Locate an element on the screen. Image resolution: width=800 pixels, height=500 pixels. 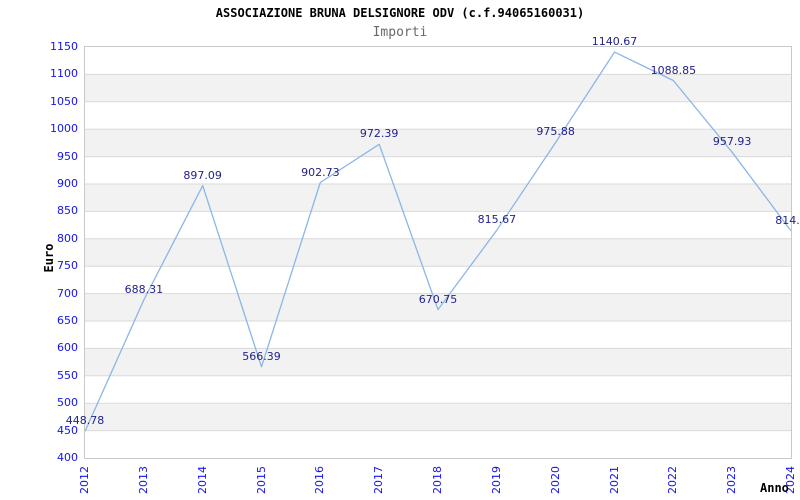
x-tick-label: 2022 is located at coordinates (673, 480).